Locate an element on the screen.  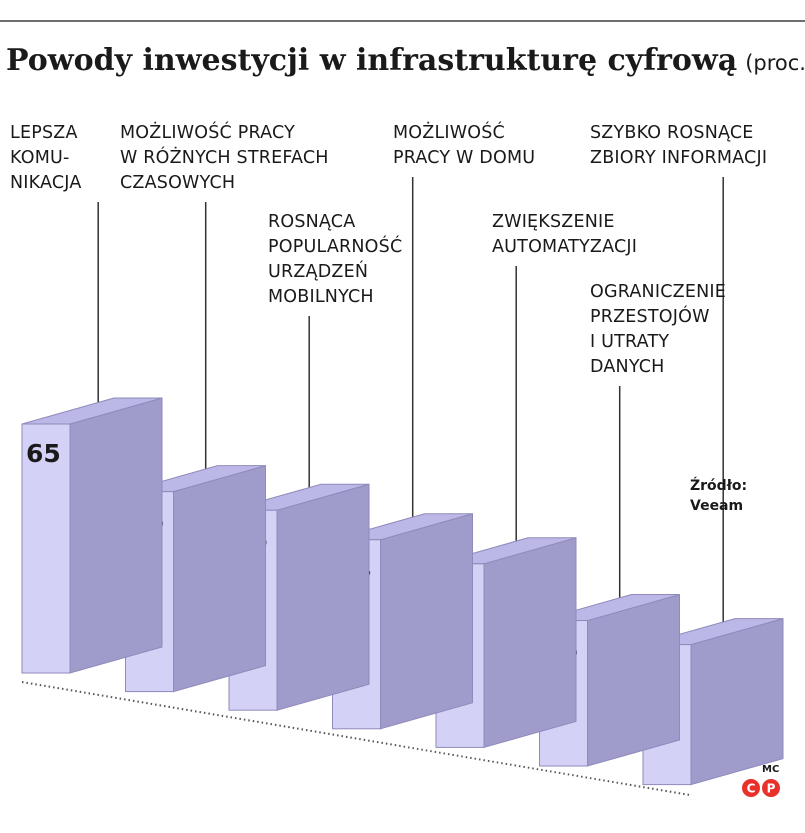
category-label: LEPSZA KOMU- NIKACJA is located at coordinates (46, 158).